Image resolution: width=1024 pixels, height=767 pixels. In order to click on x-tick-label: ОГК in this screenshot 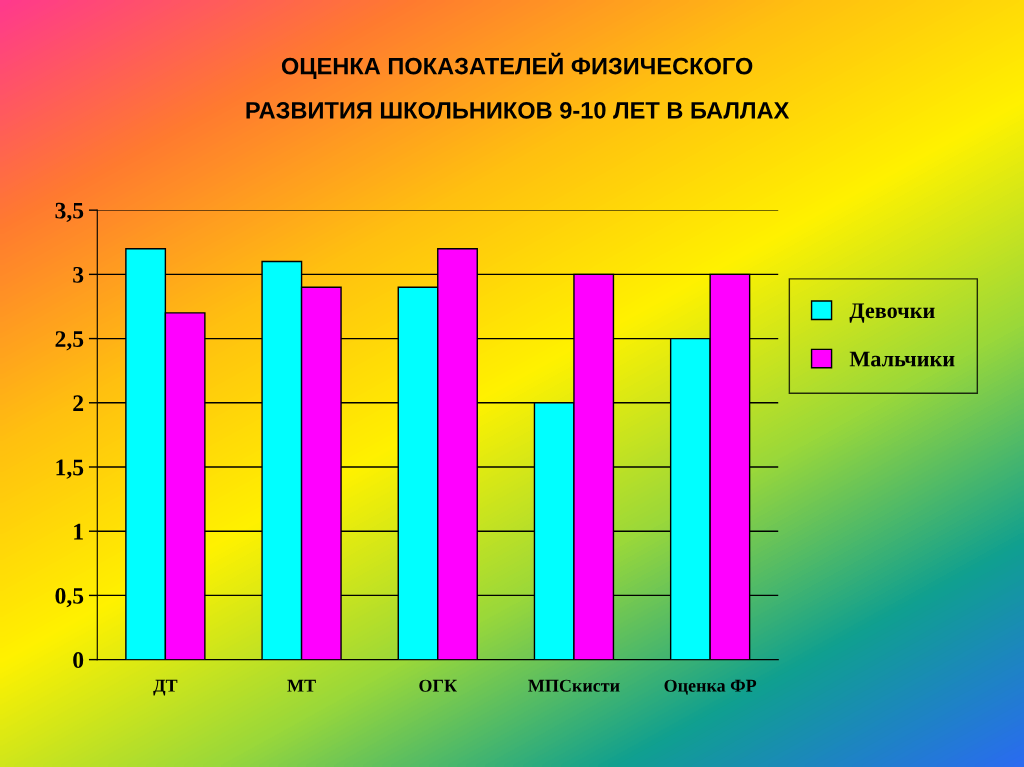, I will do `click(438, 685)`.